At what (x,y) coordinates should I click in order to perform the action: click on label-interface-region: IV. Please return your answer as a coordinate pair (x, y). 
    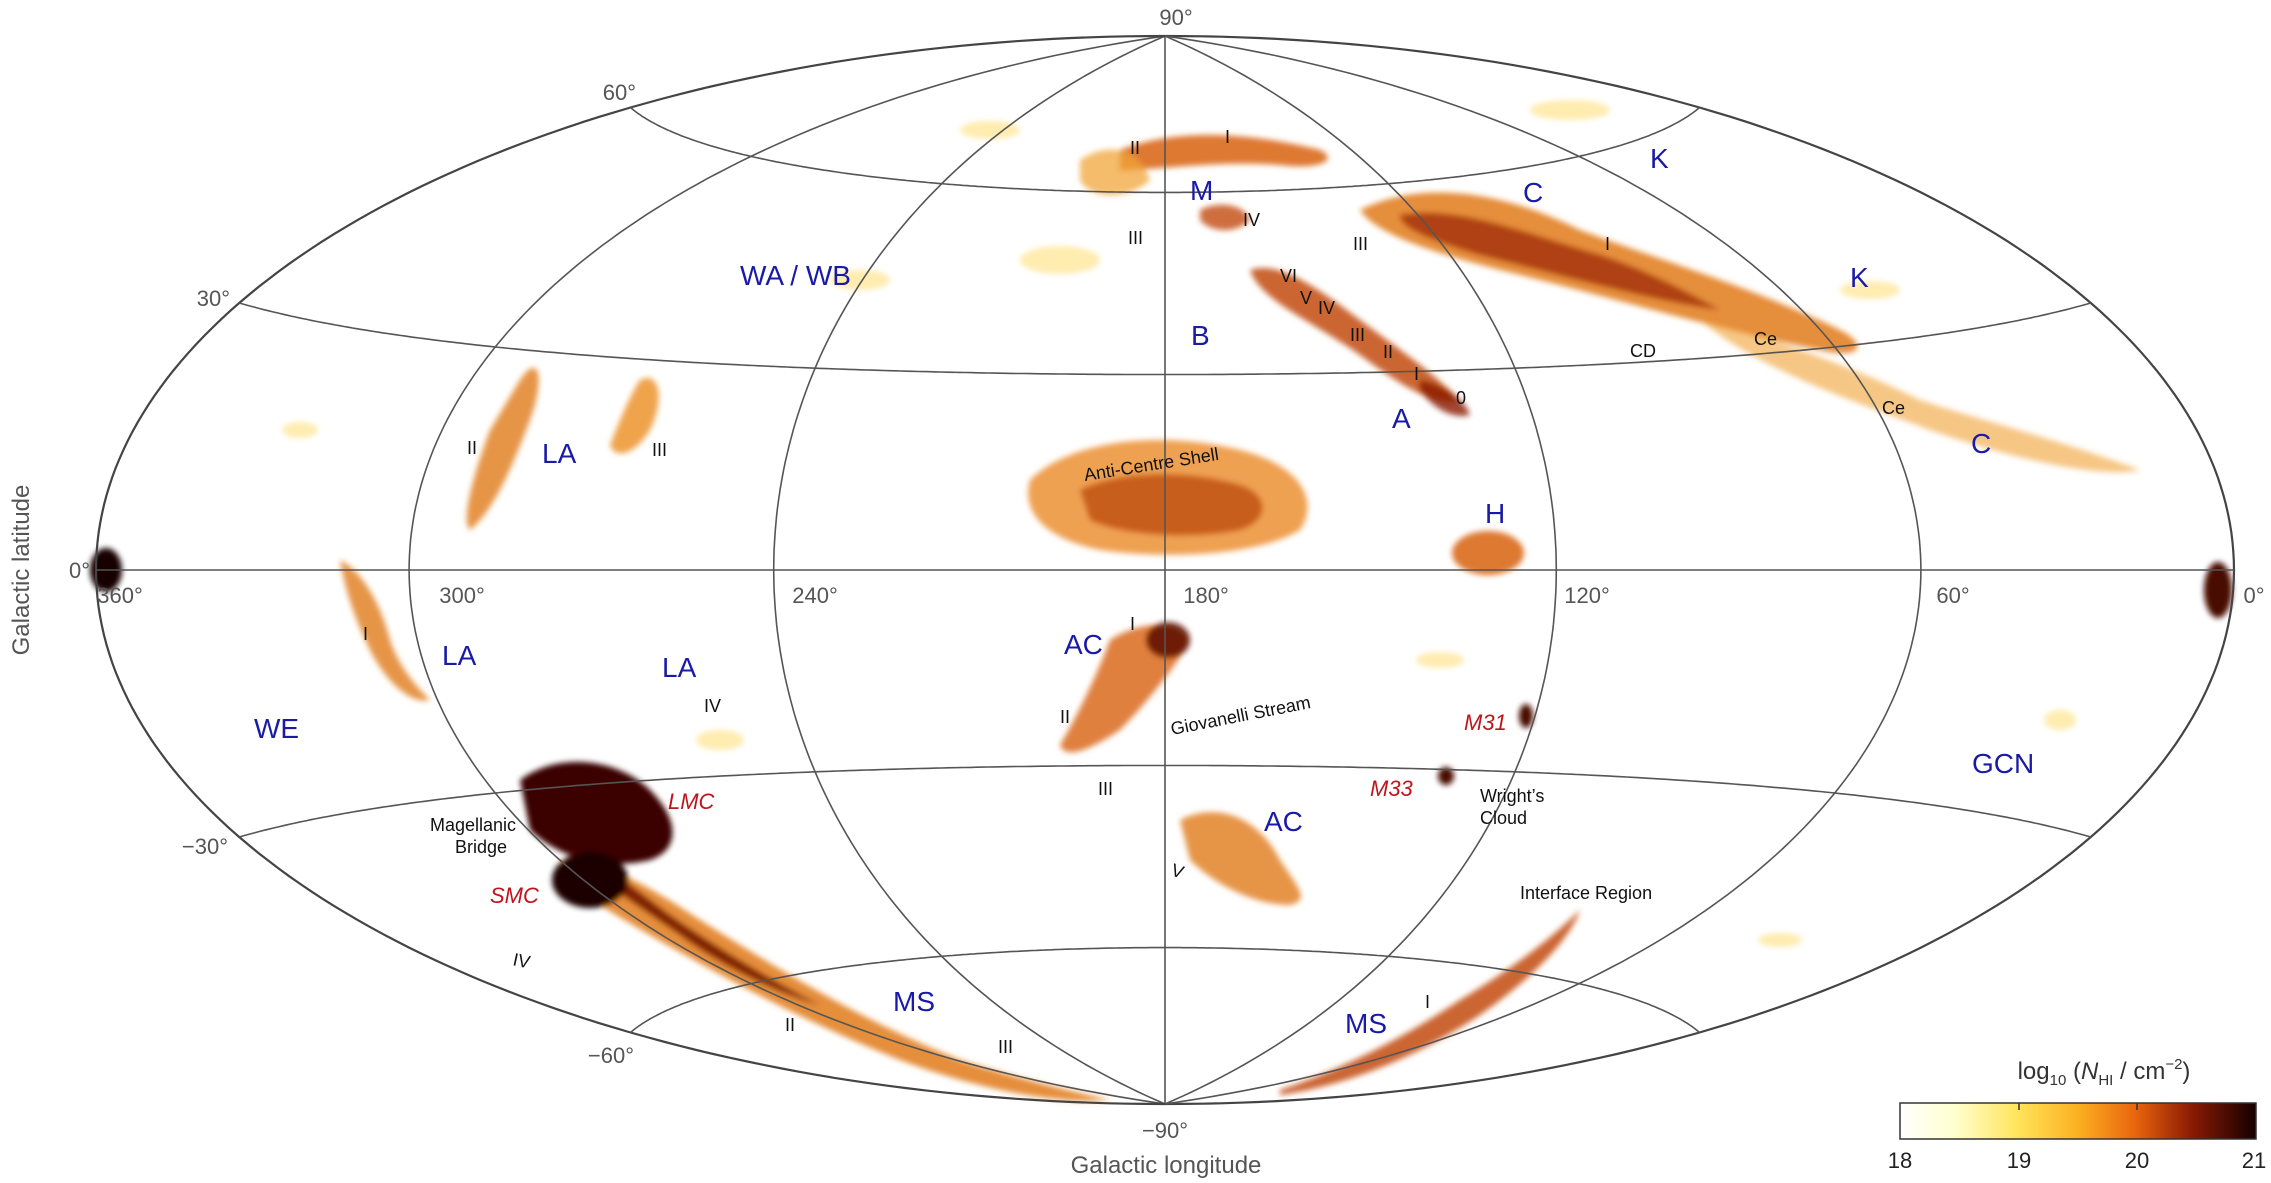
    Looking at the image, I should click on (521, 960).